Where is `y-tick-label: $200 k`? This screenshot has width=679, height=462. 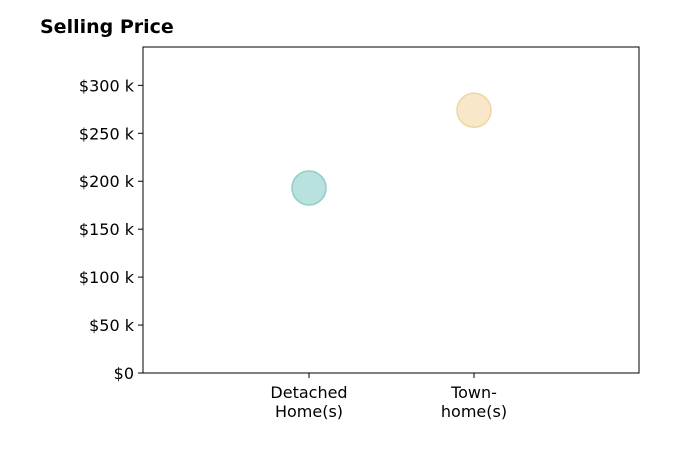
y-tick-label: $200 k is located at coordinates (107, 181).